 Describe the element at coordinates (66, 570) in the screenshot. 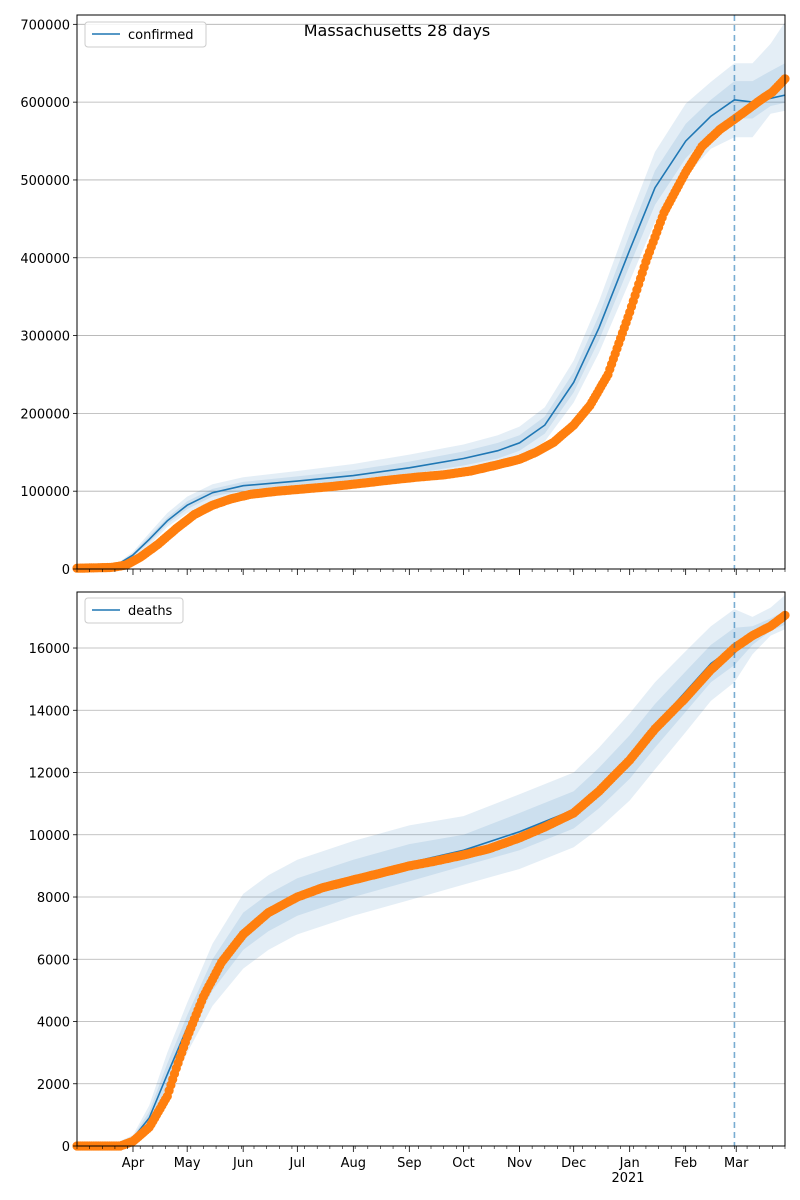

I see `confirmed-y-tick-label: 0` at that location.